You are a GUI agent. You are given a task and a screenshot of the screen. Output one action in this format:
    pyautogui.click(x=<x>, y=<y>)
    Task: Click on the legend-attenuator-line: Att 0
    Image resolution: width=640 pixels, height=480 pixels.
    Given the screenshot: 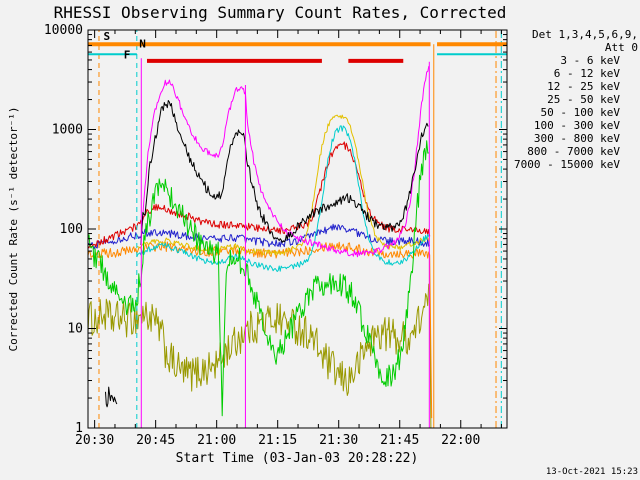 What is the action you would take?
    pyautogui.click(x=621, y=47)
    